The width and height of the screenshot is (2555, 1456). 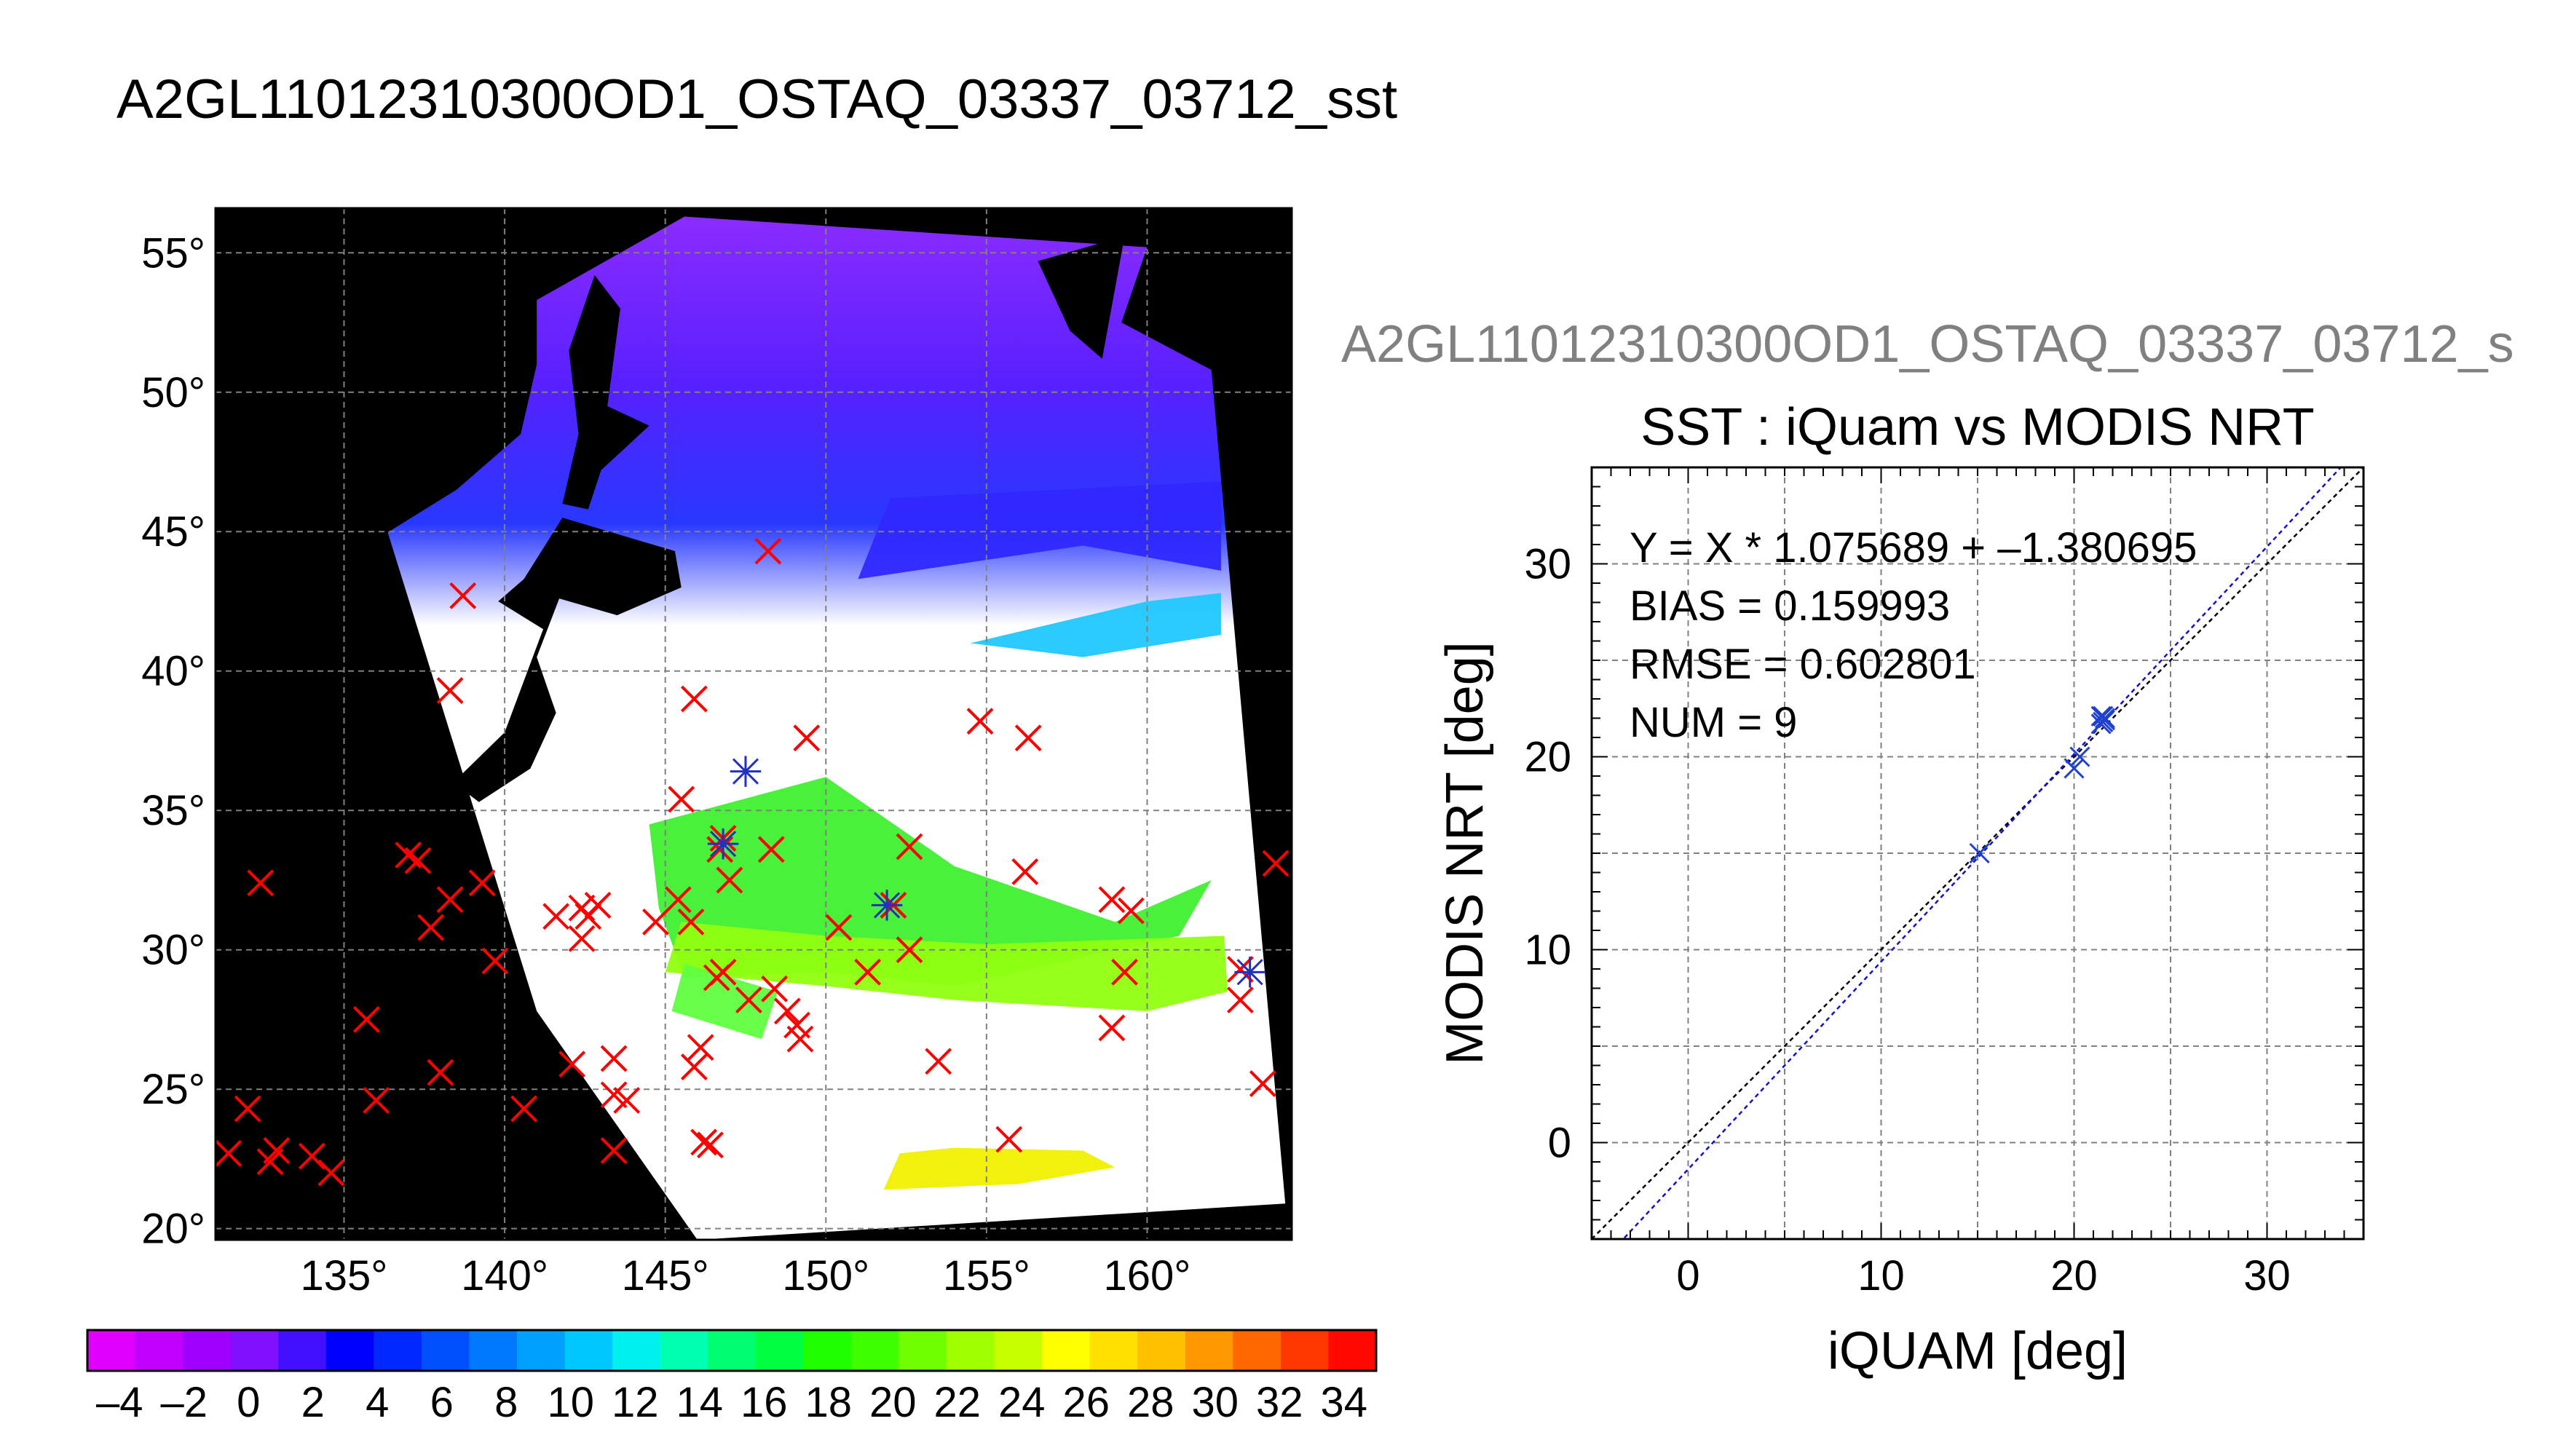 What do you see at coordinates (1713, 722) in the screenshot?
I see `stats-num: NUM = 9` at bounding box center [1713, 722].